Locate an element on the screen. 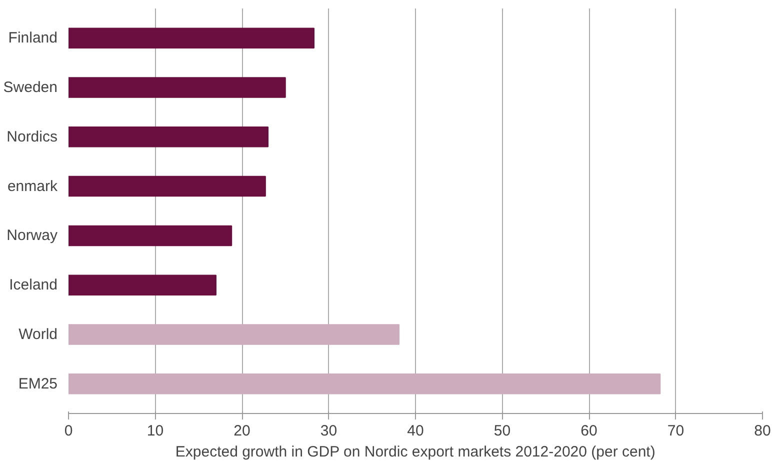  x-tick-label: 30 is located at coordinates (329, 431).